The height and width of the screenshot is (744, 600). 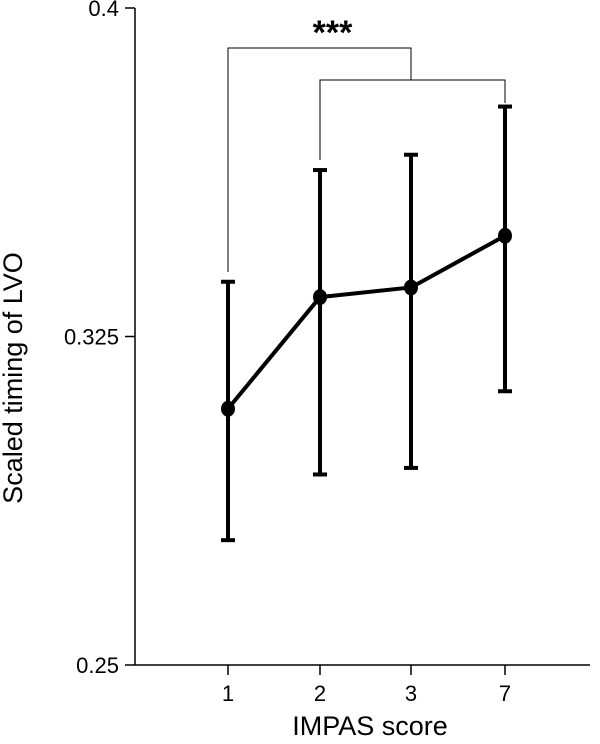 I want to click on series-line, so click(x=366, y=322).